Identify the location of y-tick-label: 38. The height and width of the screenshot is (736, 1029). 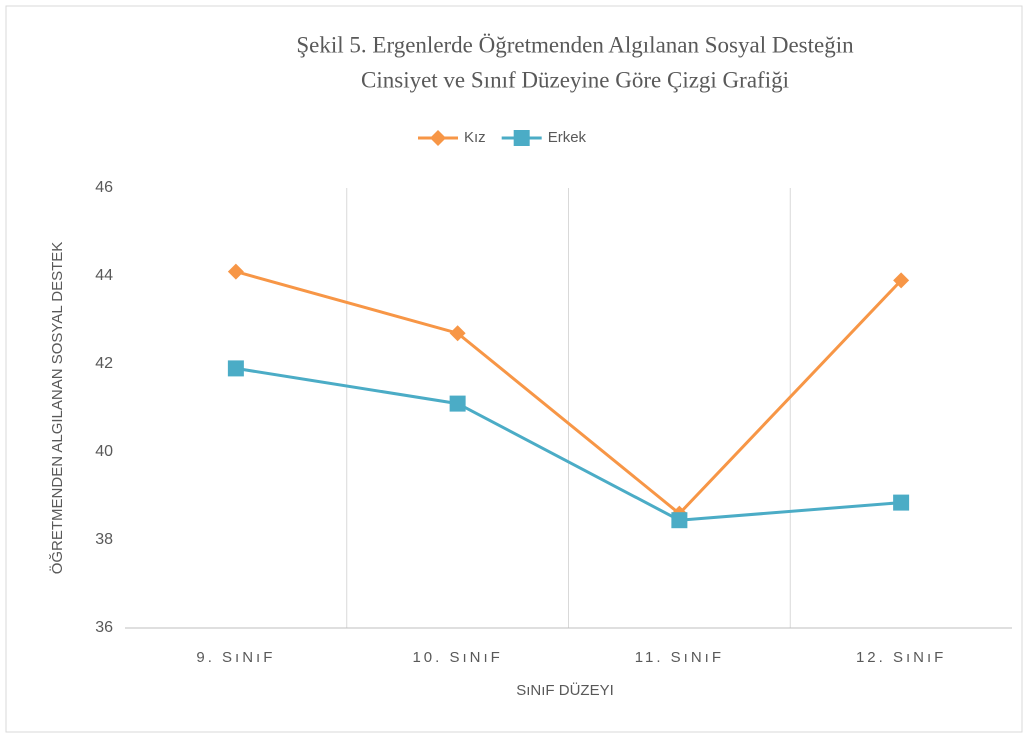
(104, 539).